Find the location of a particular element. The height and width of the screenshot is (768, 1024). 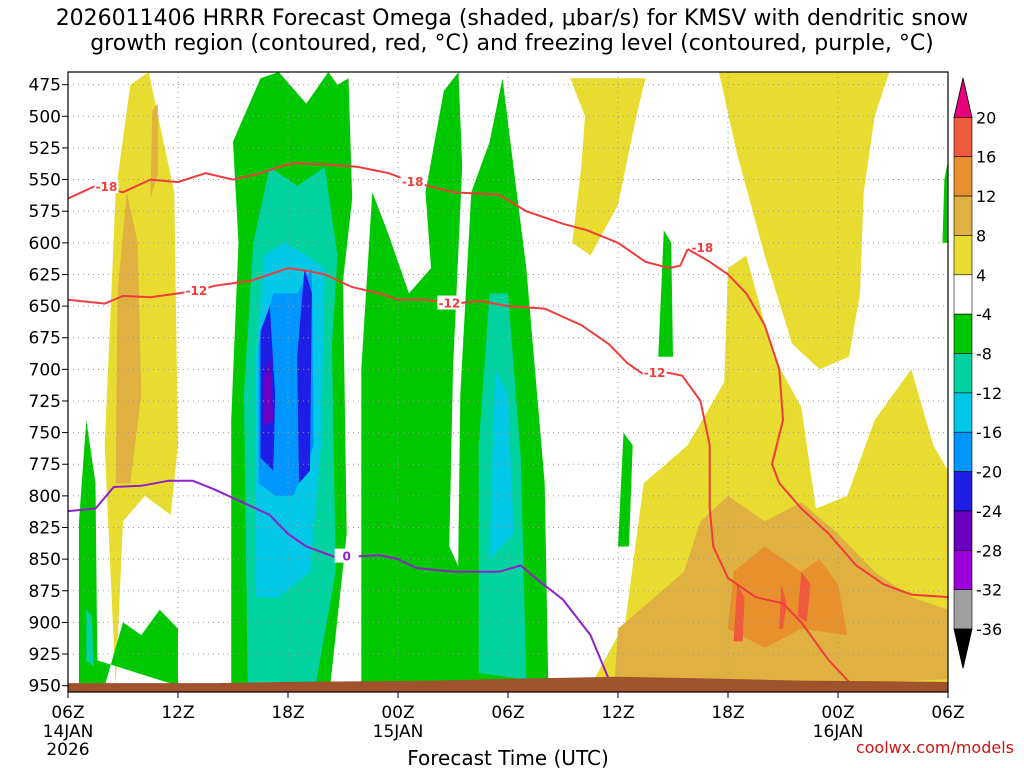

green-edge-05z is located at coordinates (945, 201).